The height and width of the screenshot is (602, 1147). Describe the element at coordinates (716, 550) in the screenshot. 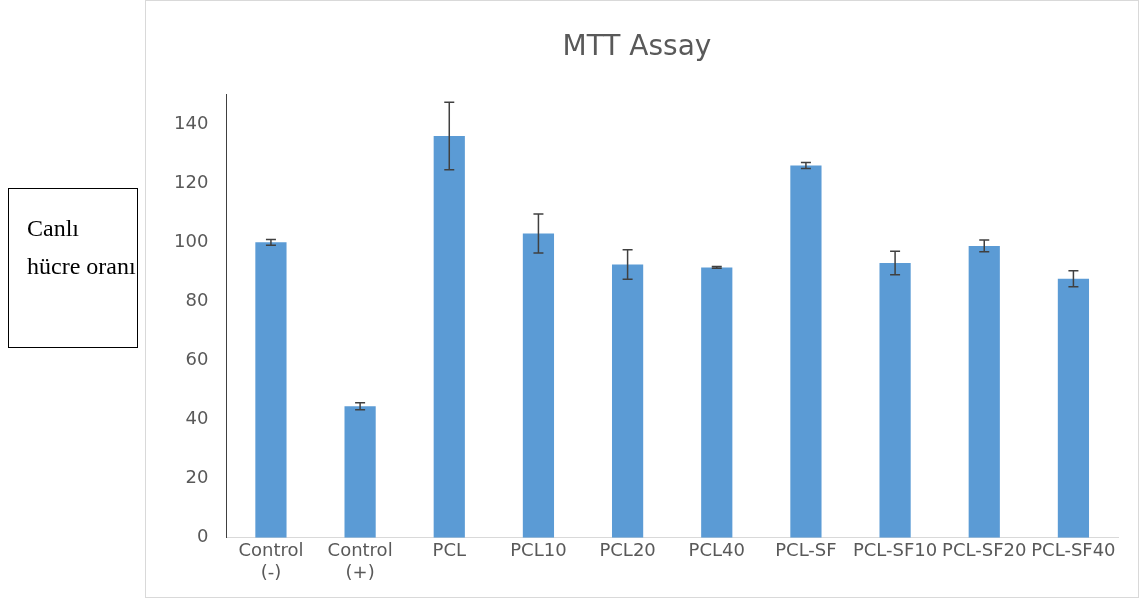

I see `x-tick-label: PCL40` at that location.